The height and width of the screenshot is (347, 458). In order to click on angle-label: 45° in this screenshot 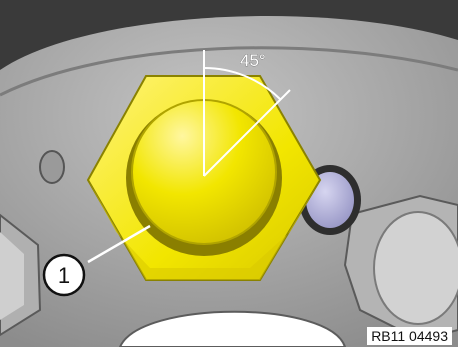, I will do `click(253, 60)`.